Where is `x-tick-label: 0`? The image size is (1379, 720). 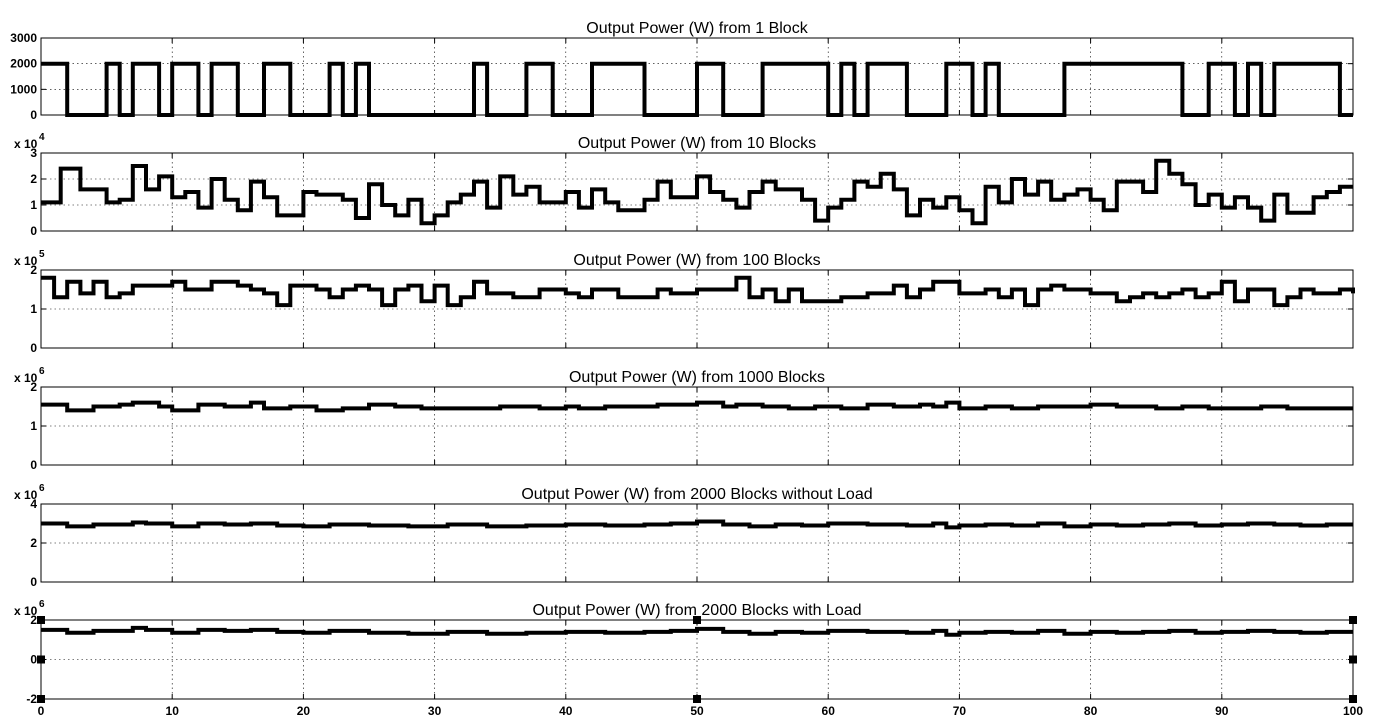 x-tick-label: 0 is located at coordinates (41, 711).